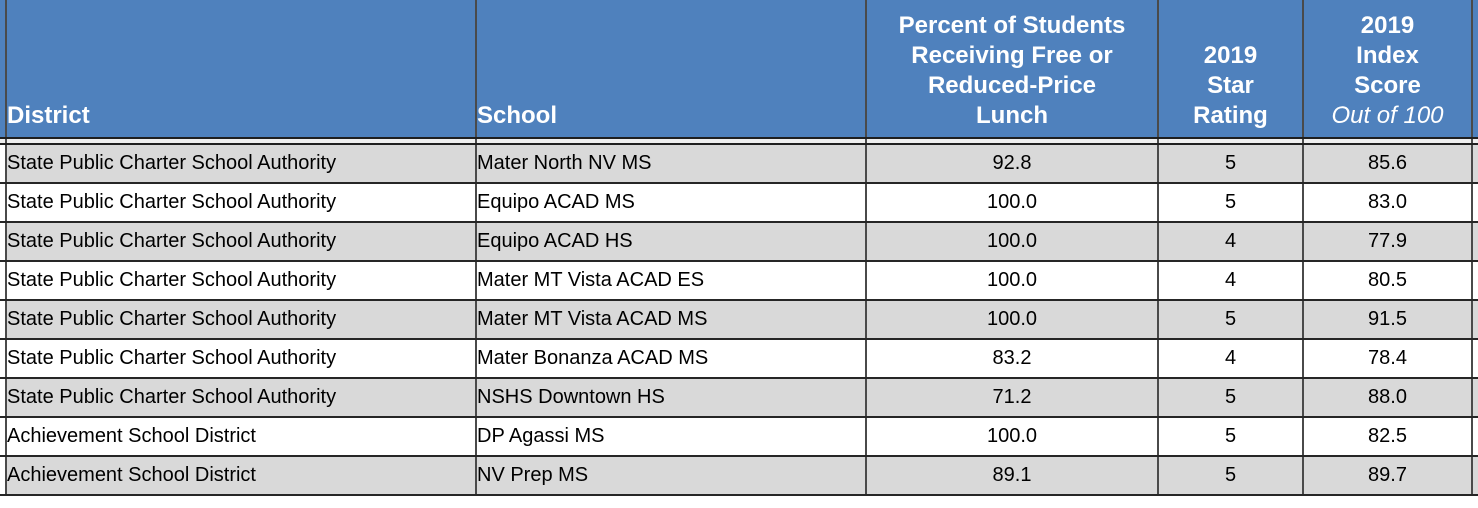  I want to click on cell-school: Mater MT Vista ACAD ES, so click(670, 281).